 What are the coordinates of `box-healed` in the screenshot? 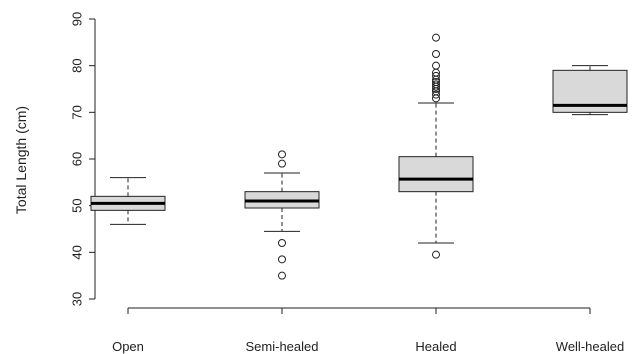 It's located at (436, 146).